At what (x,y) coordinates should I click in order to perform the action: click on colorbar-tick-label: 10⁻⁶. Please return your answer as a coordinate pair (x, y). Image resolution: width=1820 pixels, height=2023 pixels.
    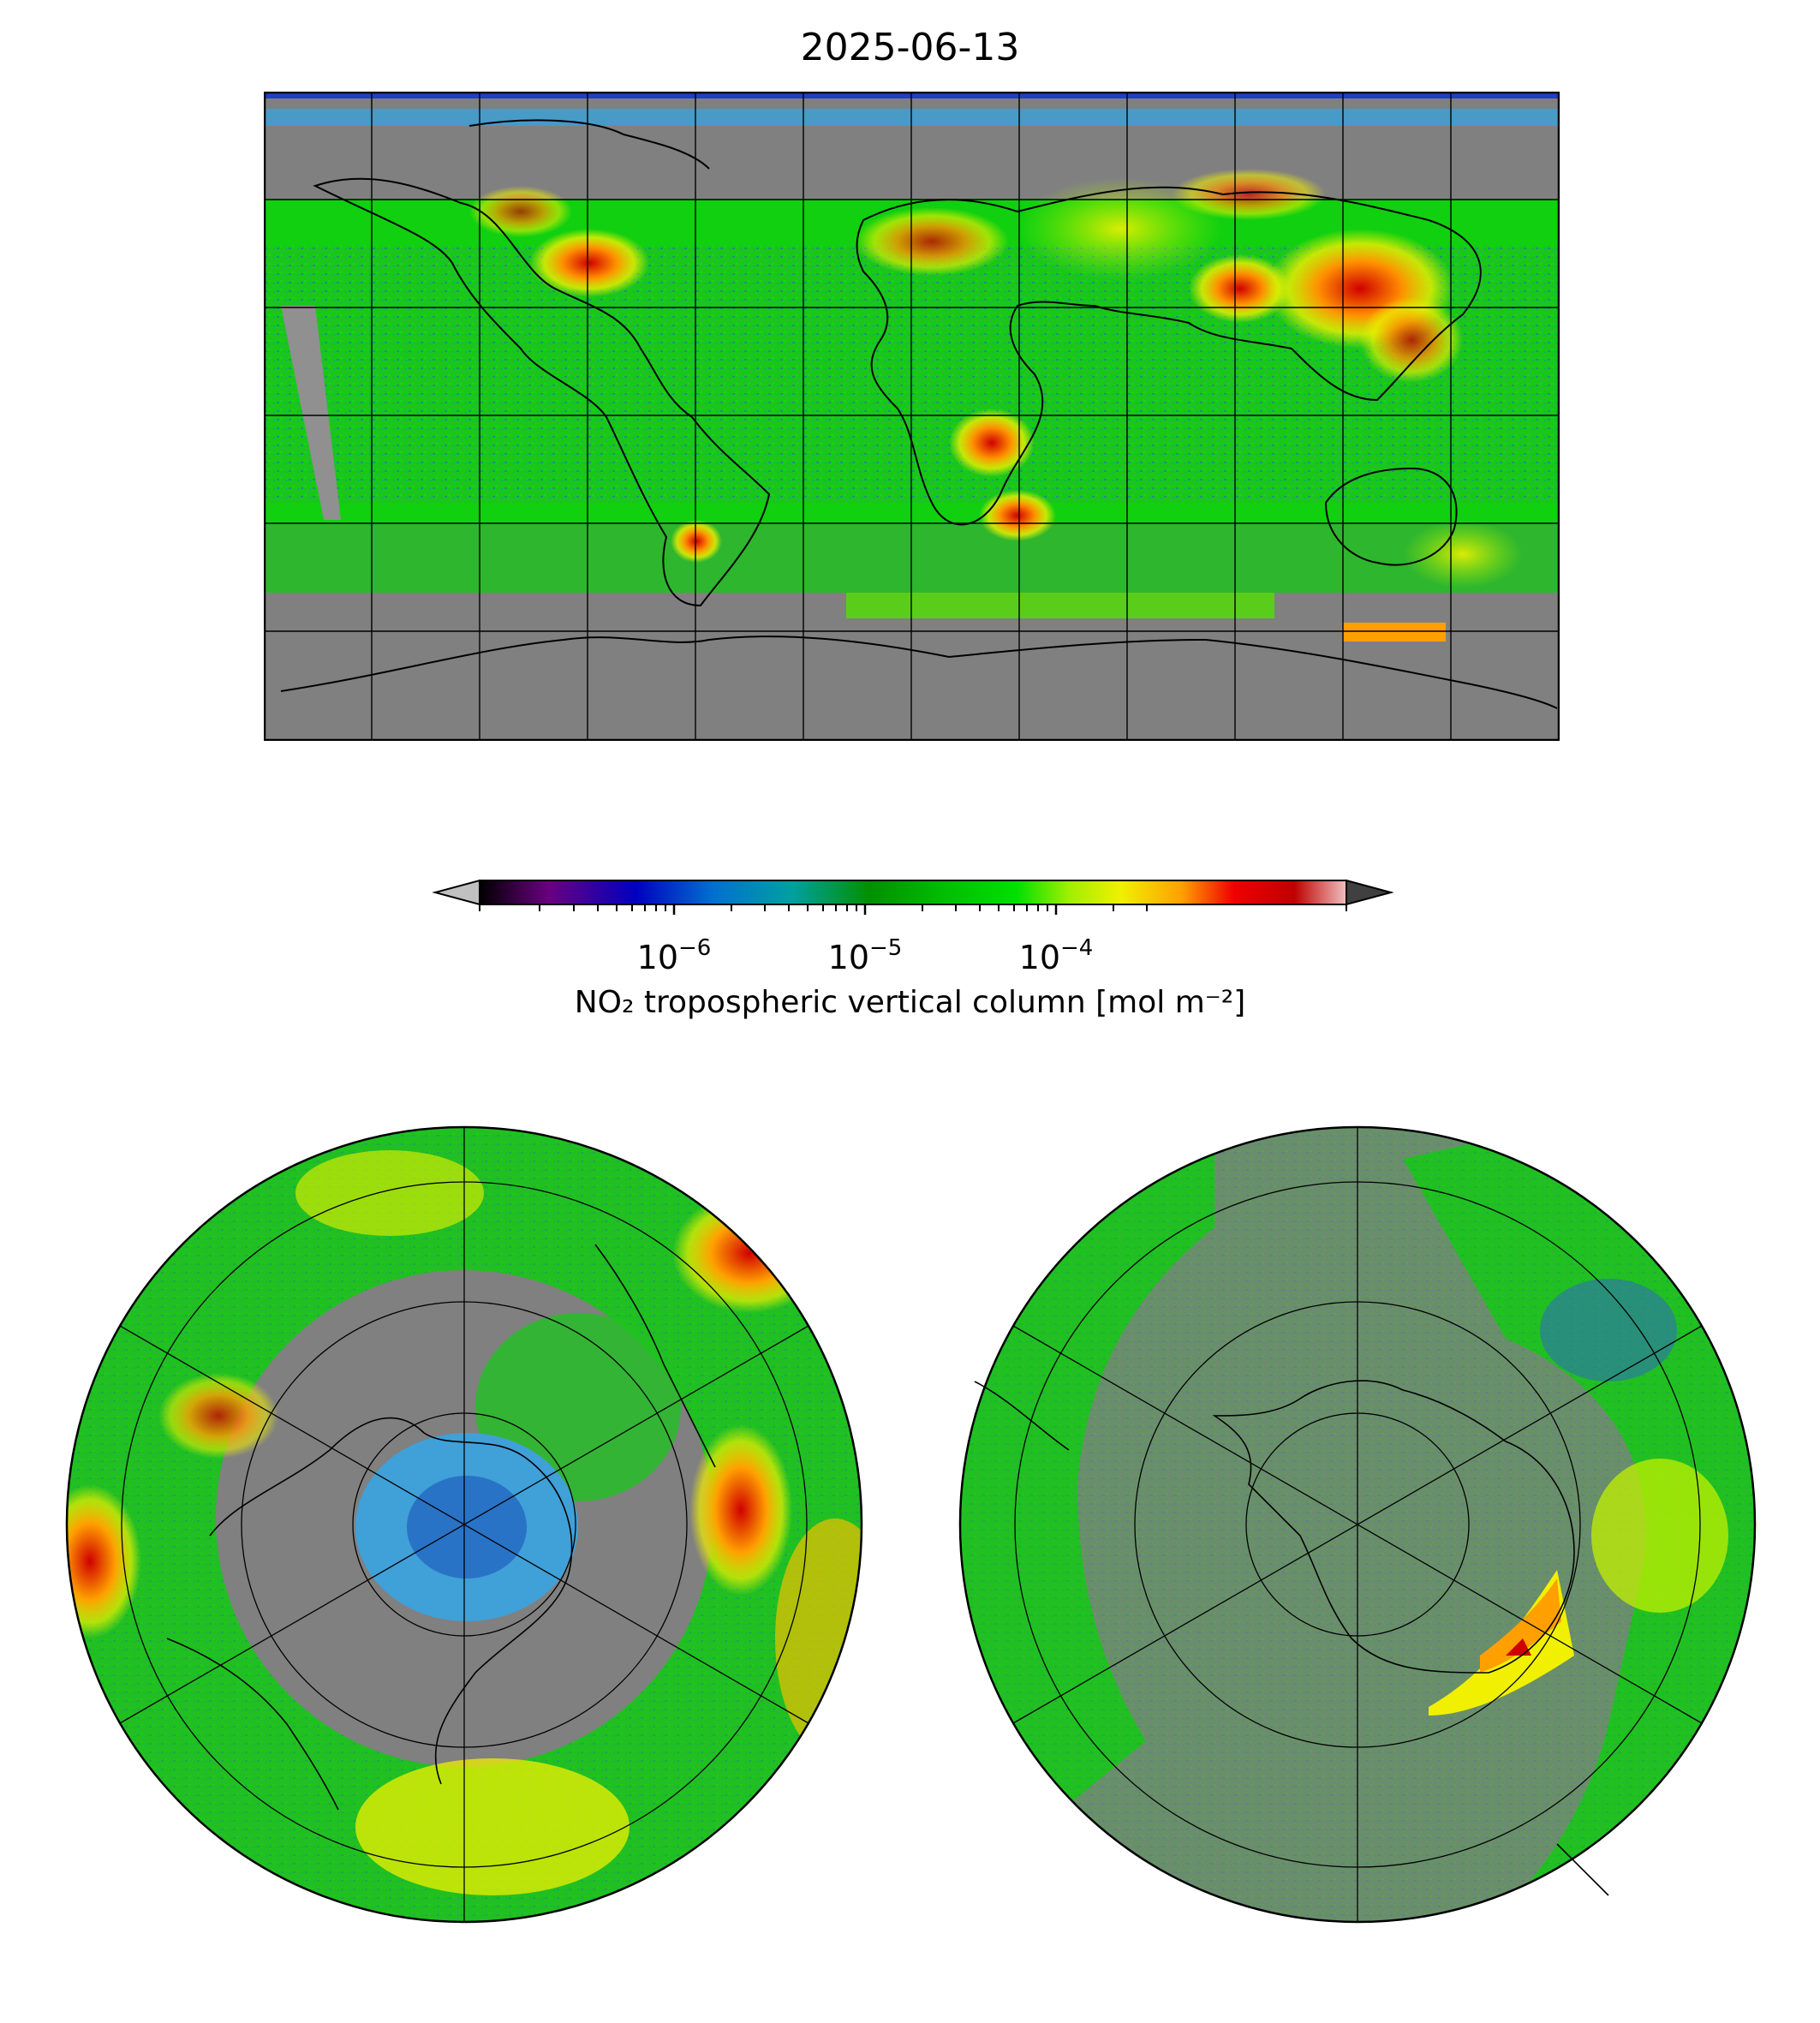
    Looking at the image, I should click on (674, 955).